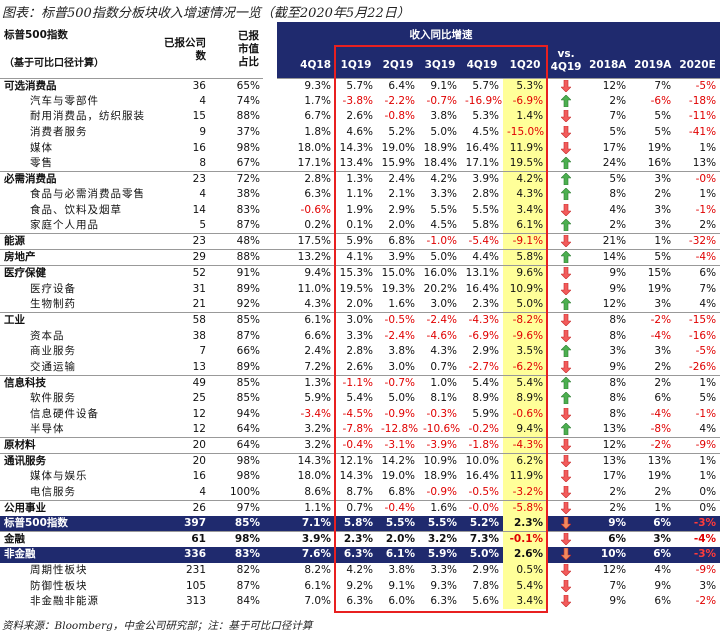  I want to click on cell: 8.9%, so click(485, 397).